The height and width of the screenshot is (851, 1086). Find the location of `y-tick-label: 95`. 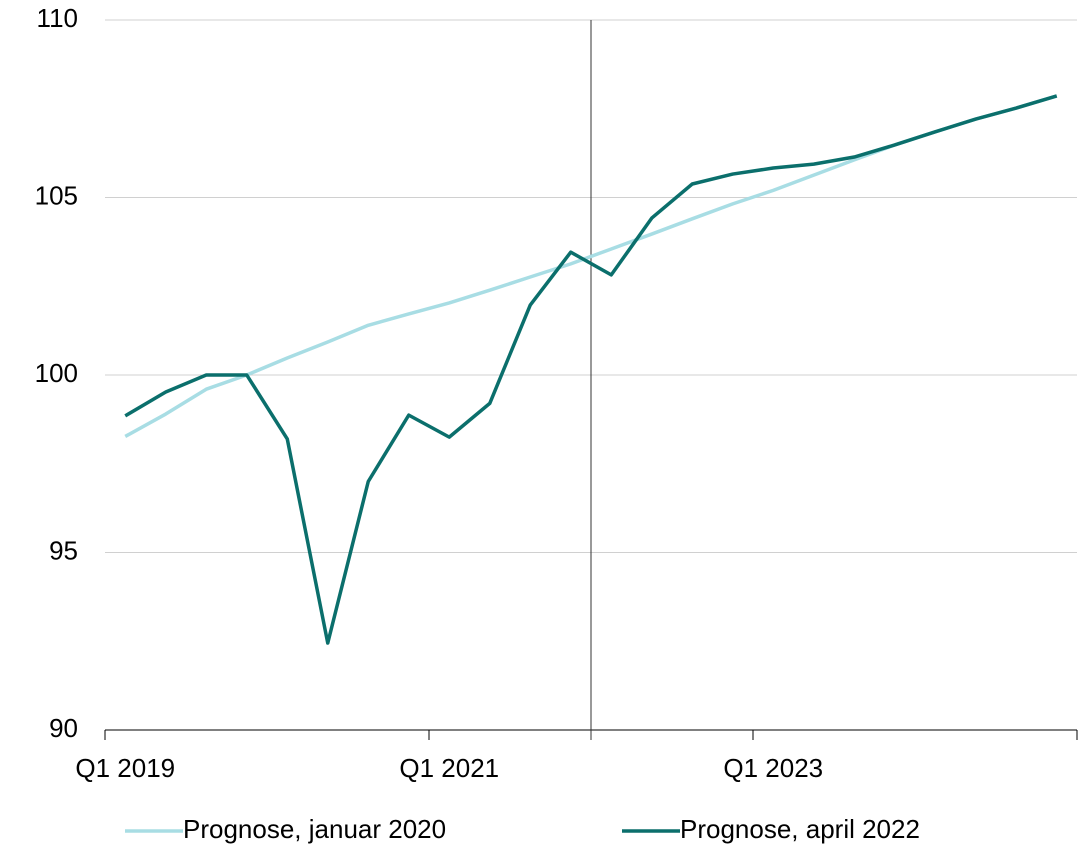

y-tick-label: 95 is located at coordinates (63, 550).